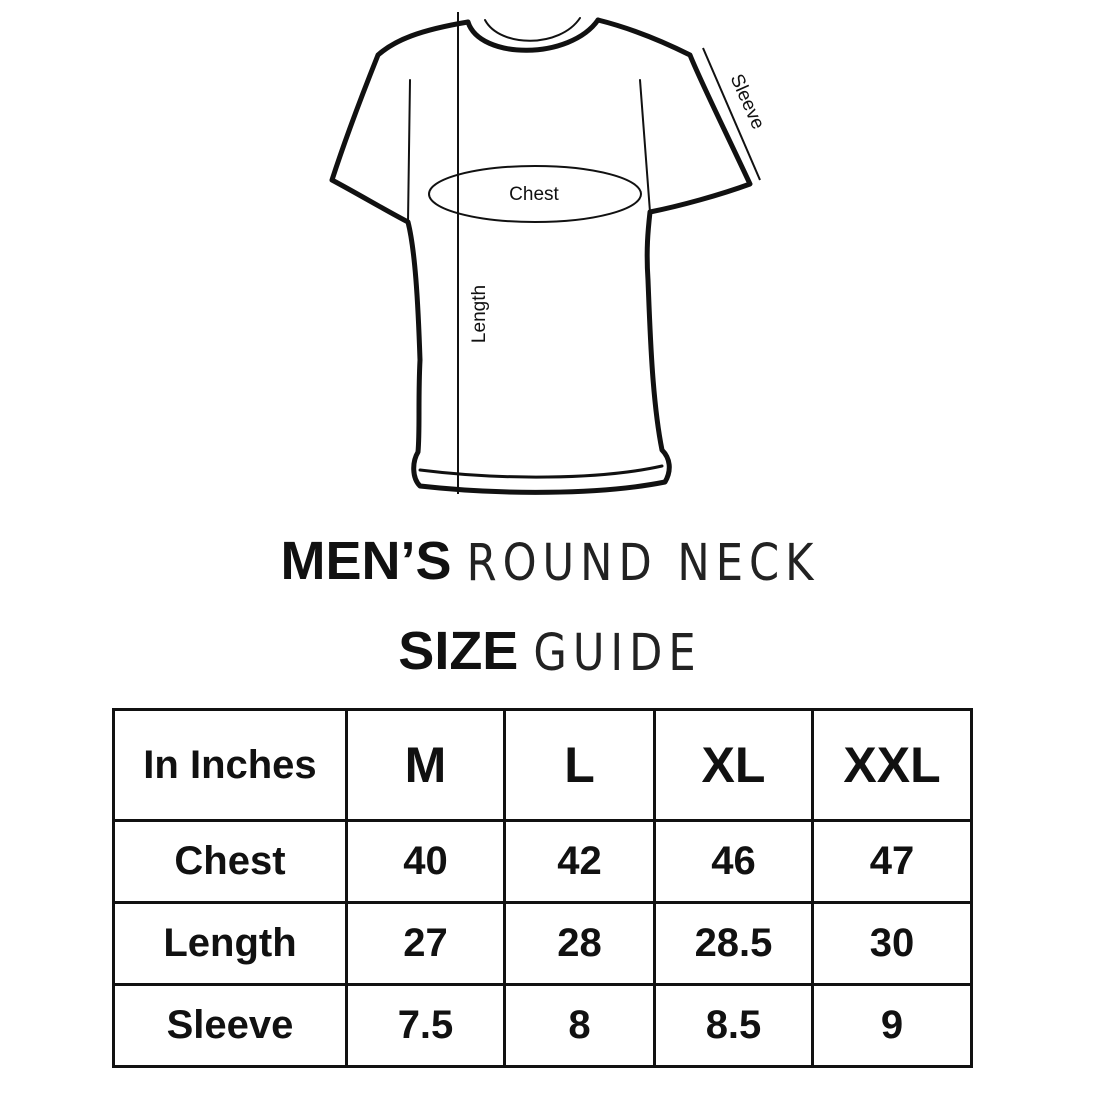  Describe the element at coordinates (479, 314) in the screenshot. I see `length-label: Length` at that location.